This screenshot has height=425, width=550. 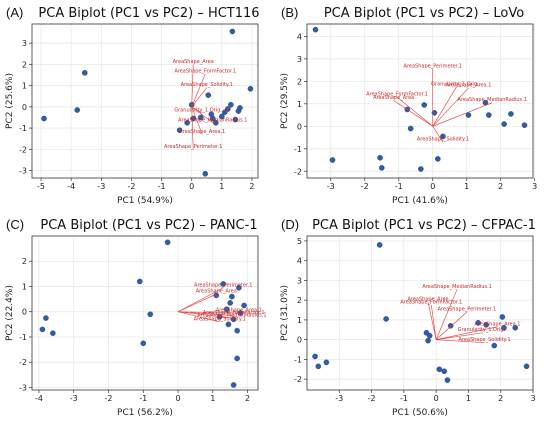 What do you see at coordinates (202, 111) in the screenshot?
I see `loading-vector-label: Granularity_1.Orig...t1` at bounding box center [202, 111].